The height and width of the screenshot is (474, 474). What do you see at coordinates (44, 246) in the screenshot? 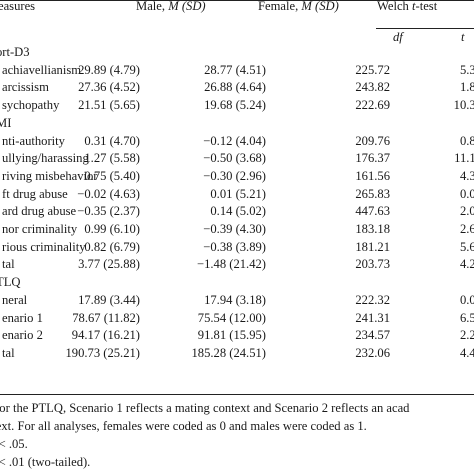
I see `row-label: rious criminality` at bounding box center [44, 246].